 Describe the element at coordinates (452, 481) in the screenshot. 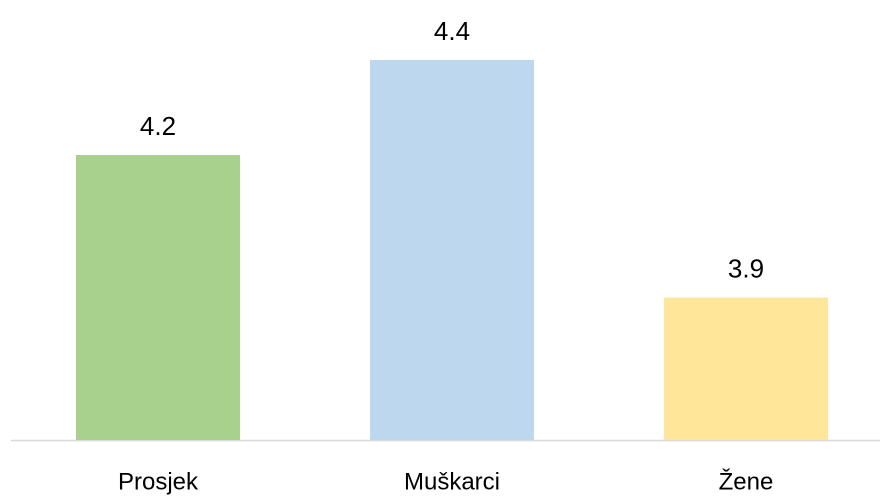

I see `x-tick-label: Muškarci` at that location.